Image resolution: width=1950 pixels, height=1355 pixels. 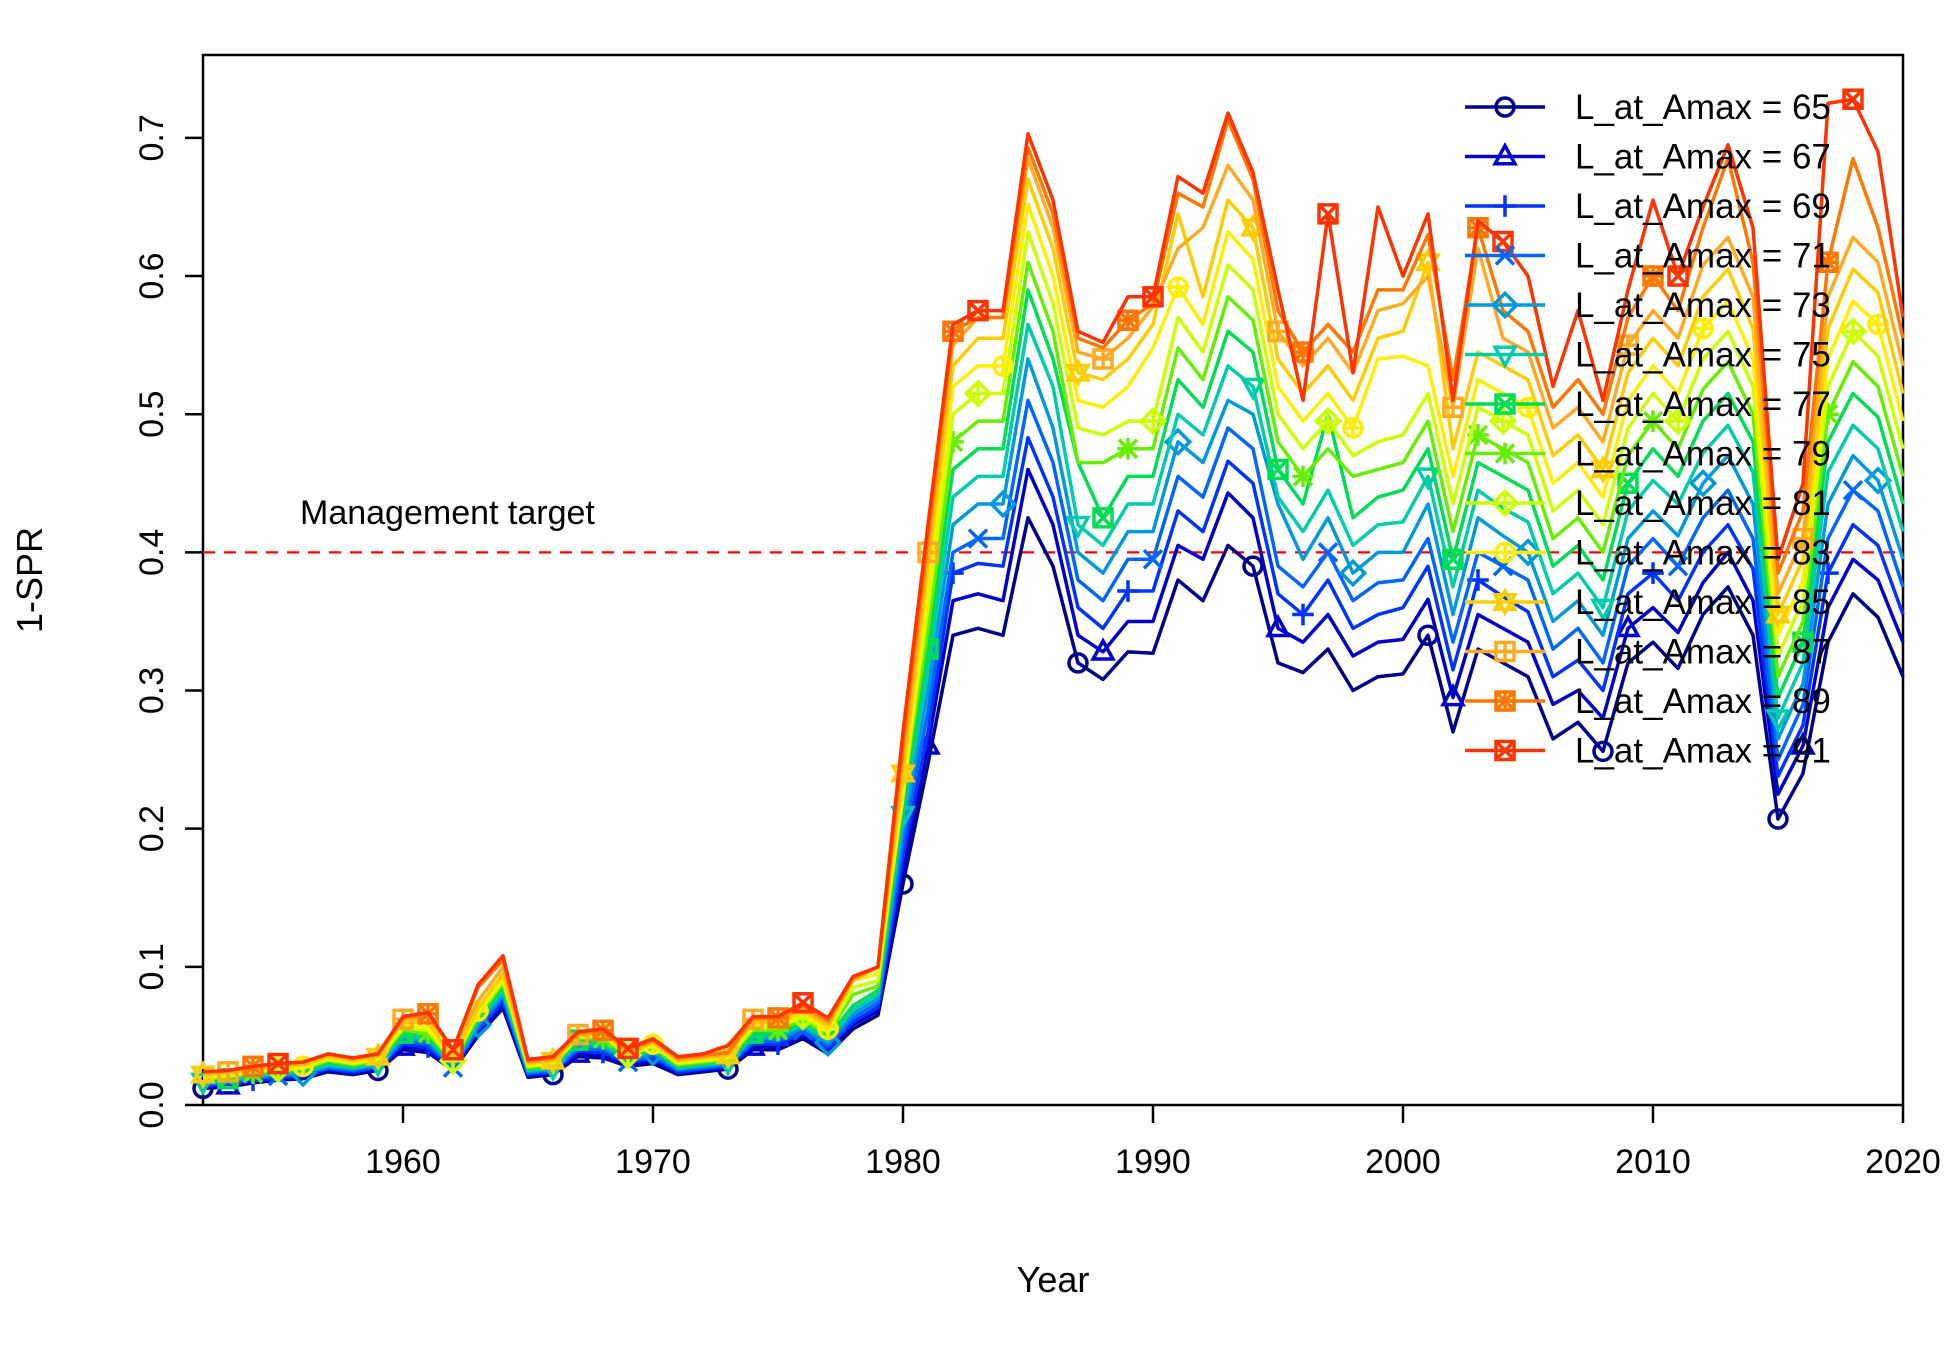 What do you see at coordinates (152, 552) in the screenshot?
I see `y-tick-label: 0.4` at bounding box center [152, 552].